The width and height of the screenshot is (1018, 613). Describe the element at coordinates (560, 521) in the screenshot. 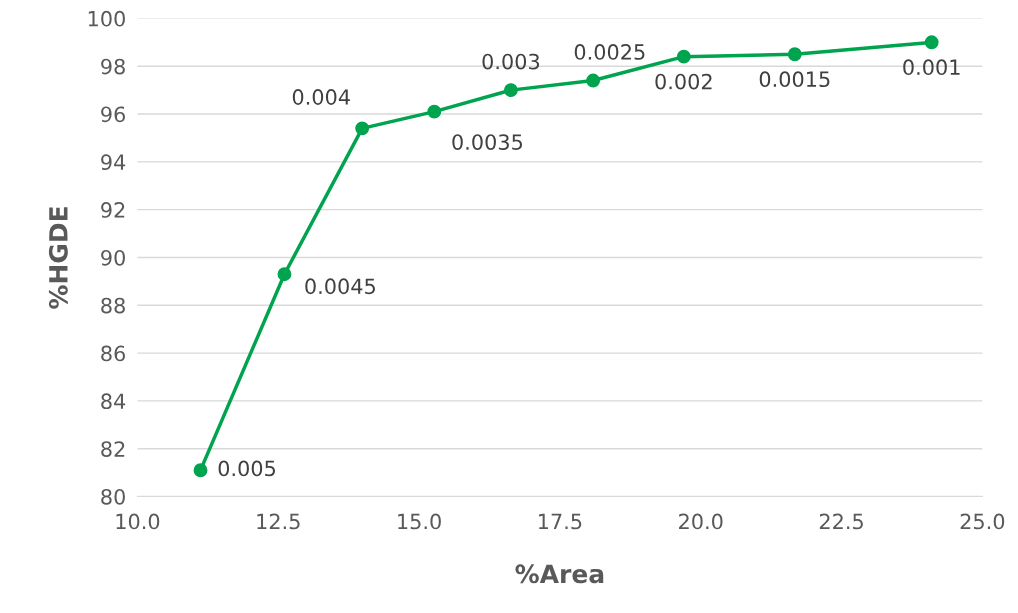

I see `x-tick-label: 17.5` at that location.